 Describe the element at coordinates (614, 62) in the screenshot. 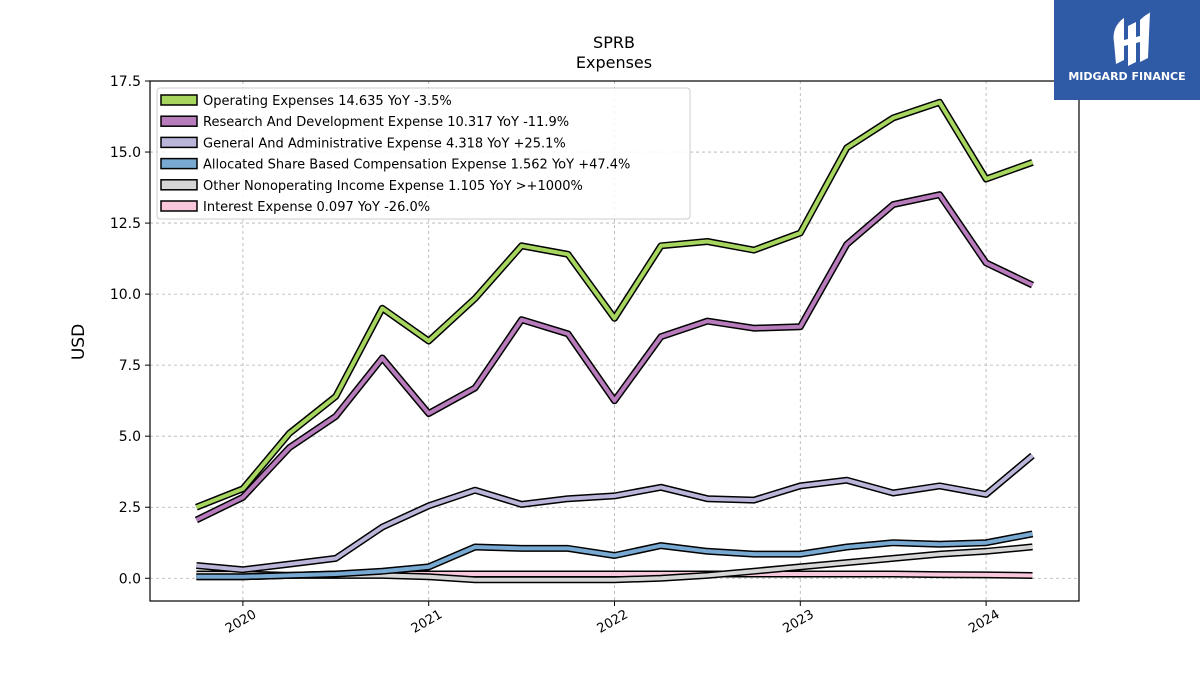

I see `chart-subtitle: Expenses` at that location.